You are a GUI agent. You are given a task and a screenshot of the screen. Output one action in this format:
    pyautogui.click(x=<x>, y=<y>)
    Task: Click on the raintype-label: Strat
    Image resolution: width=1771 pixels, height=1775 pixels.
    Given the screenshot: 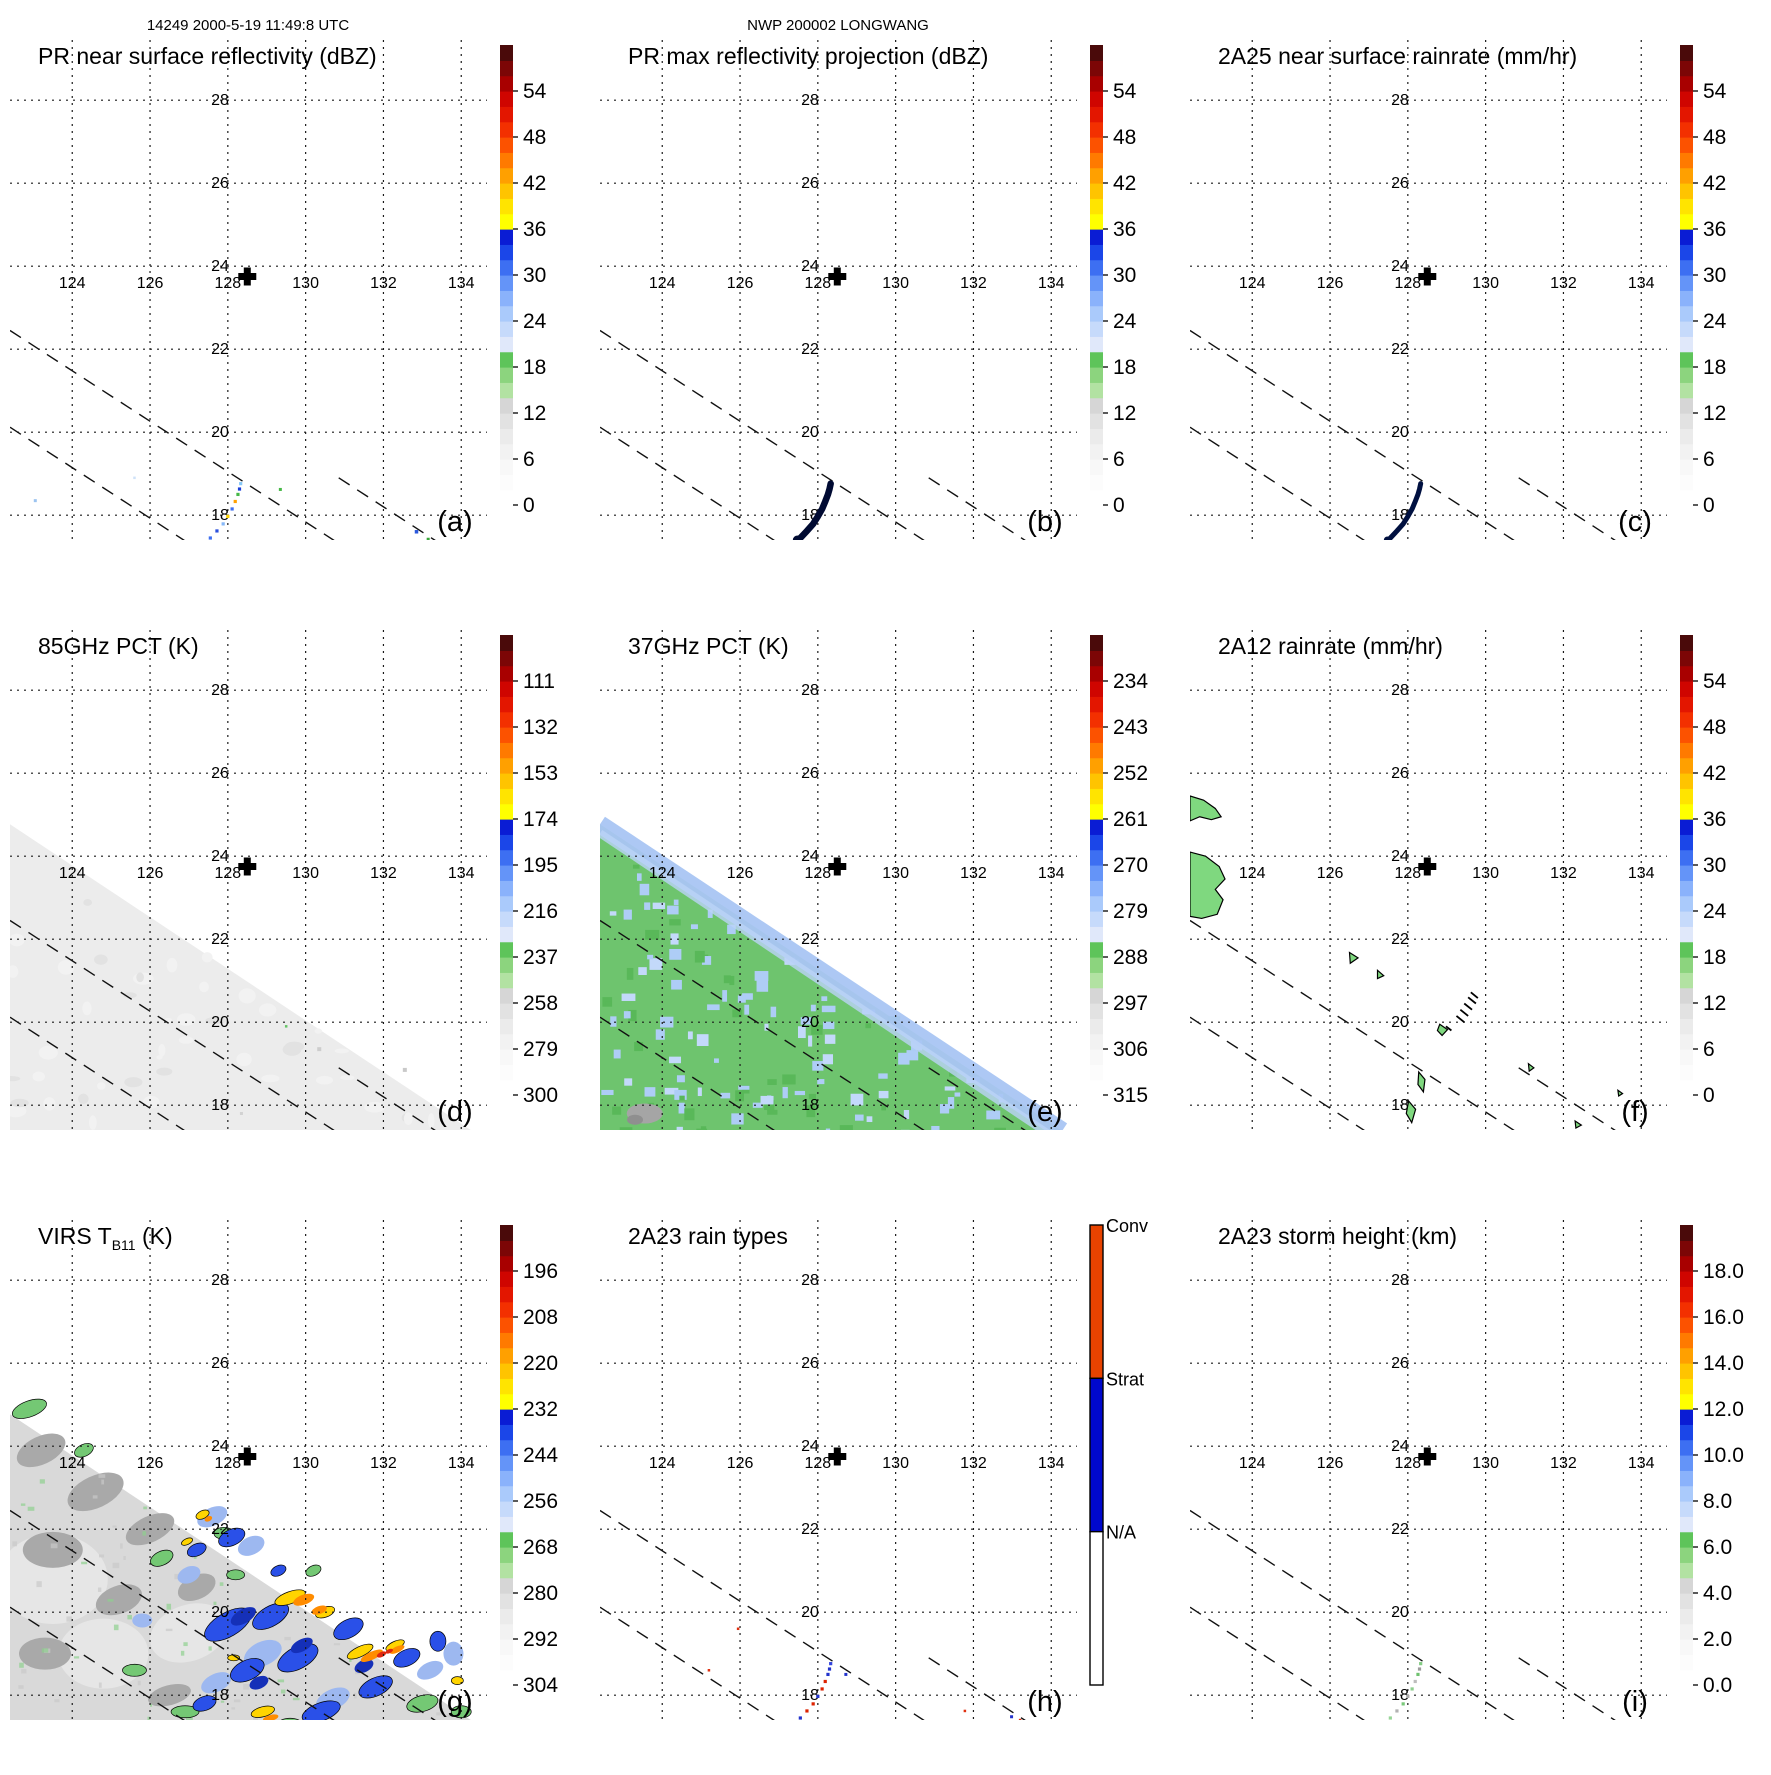 What is the action you would take?
    pyautogui.click(x=1125, y=1379)
    